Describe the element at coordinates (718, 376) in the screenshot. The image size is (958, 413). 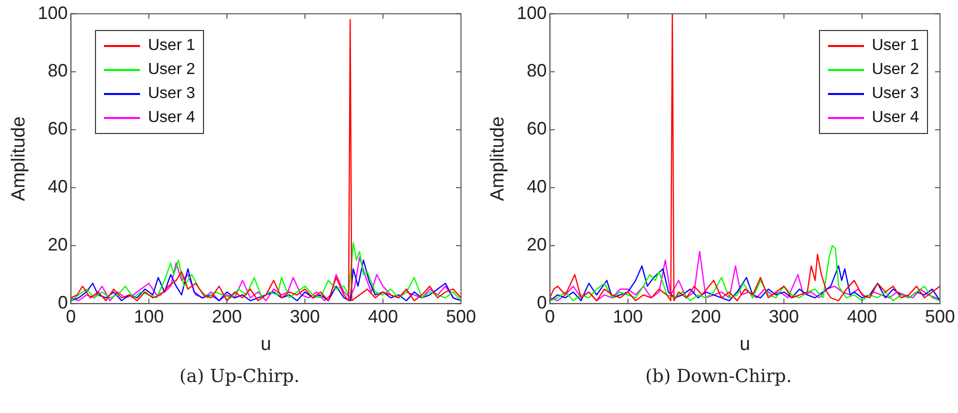
I see `text: (b) Down-Chirp.` at that location.